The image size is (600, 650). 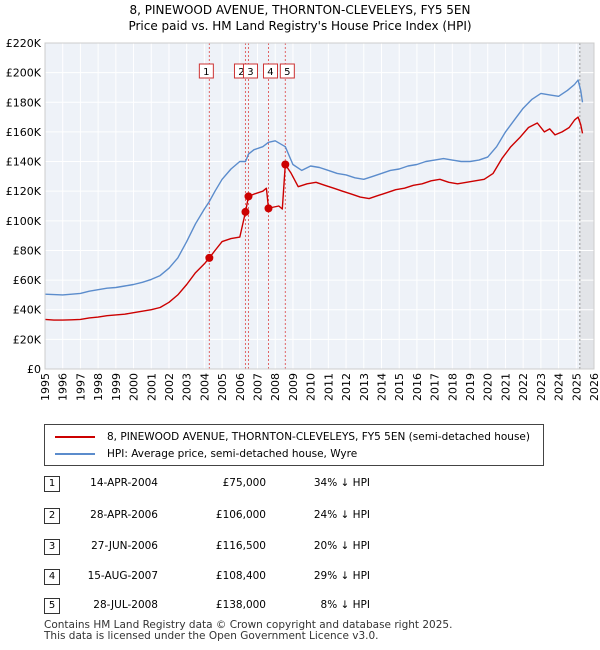 I want to click on transaction-price: £106,000, so click(x=240, y=515).